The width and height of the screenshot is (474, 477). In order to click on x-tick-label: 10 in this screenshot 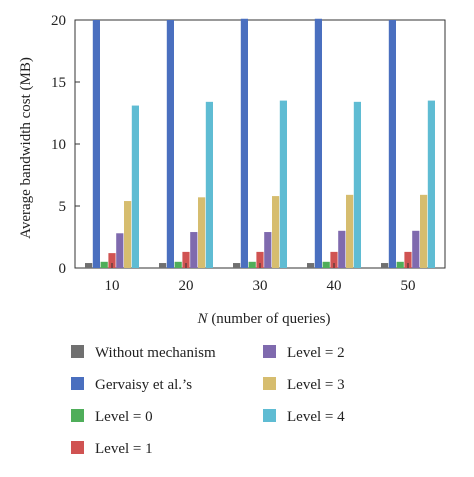, I will do `click(112, 286)`.